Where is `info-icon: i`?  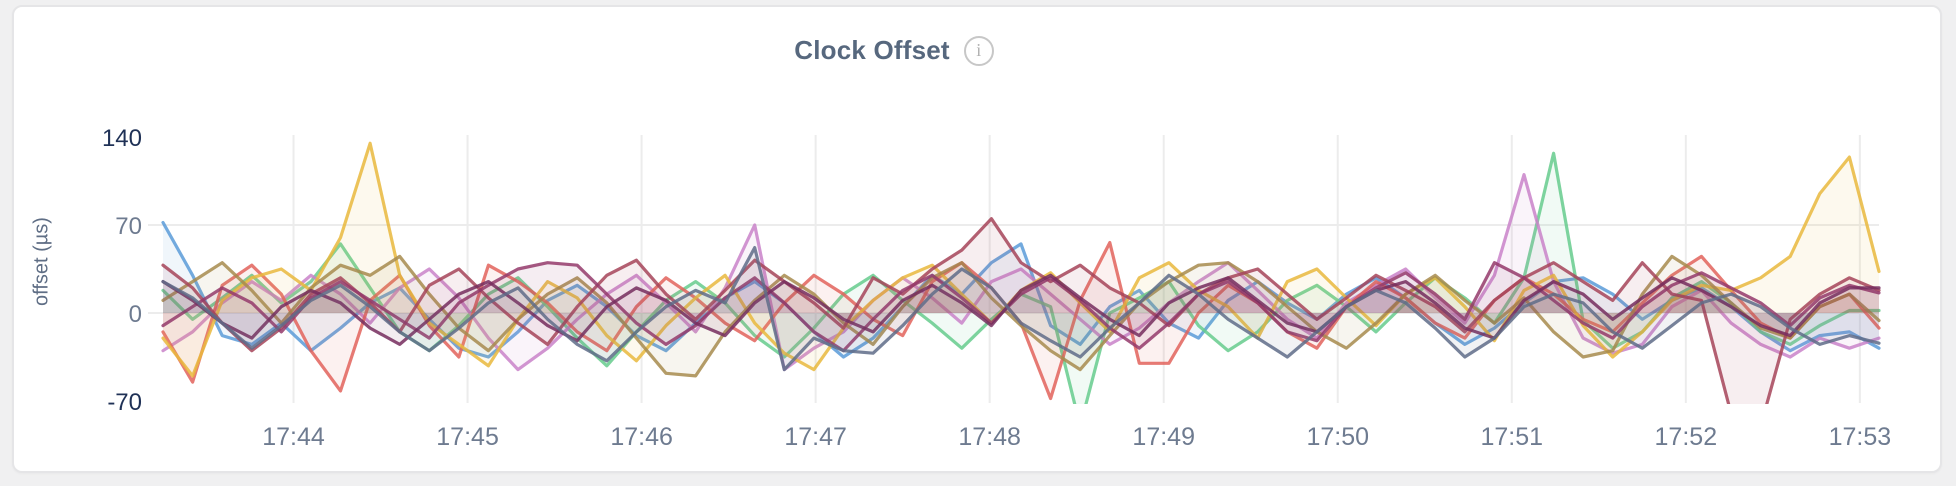 info-icon: i is located at coordinates (978, 50).